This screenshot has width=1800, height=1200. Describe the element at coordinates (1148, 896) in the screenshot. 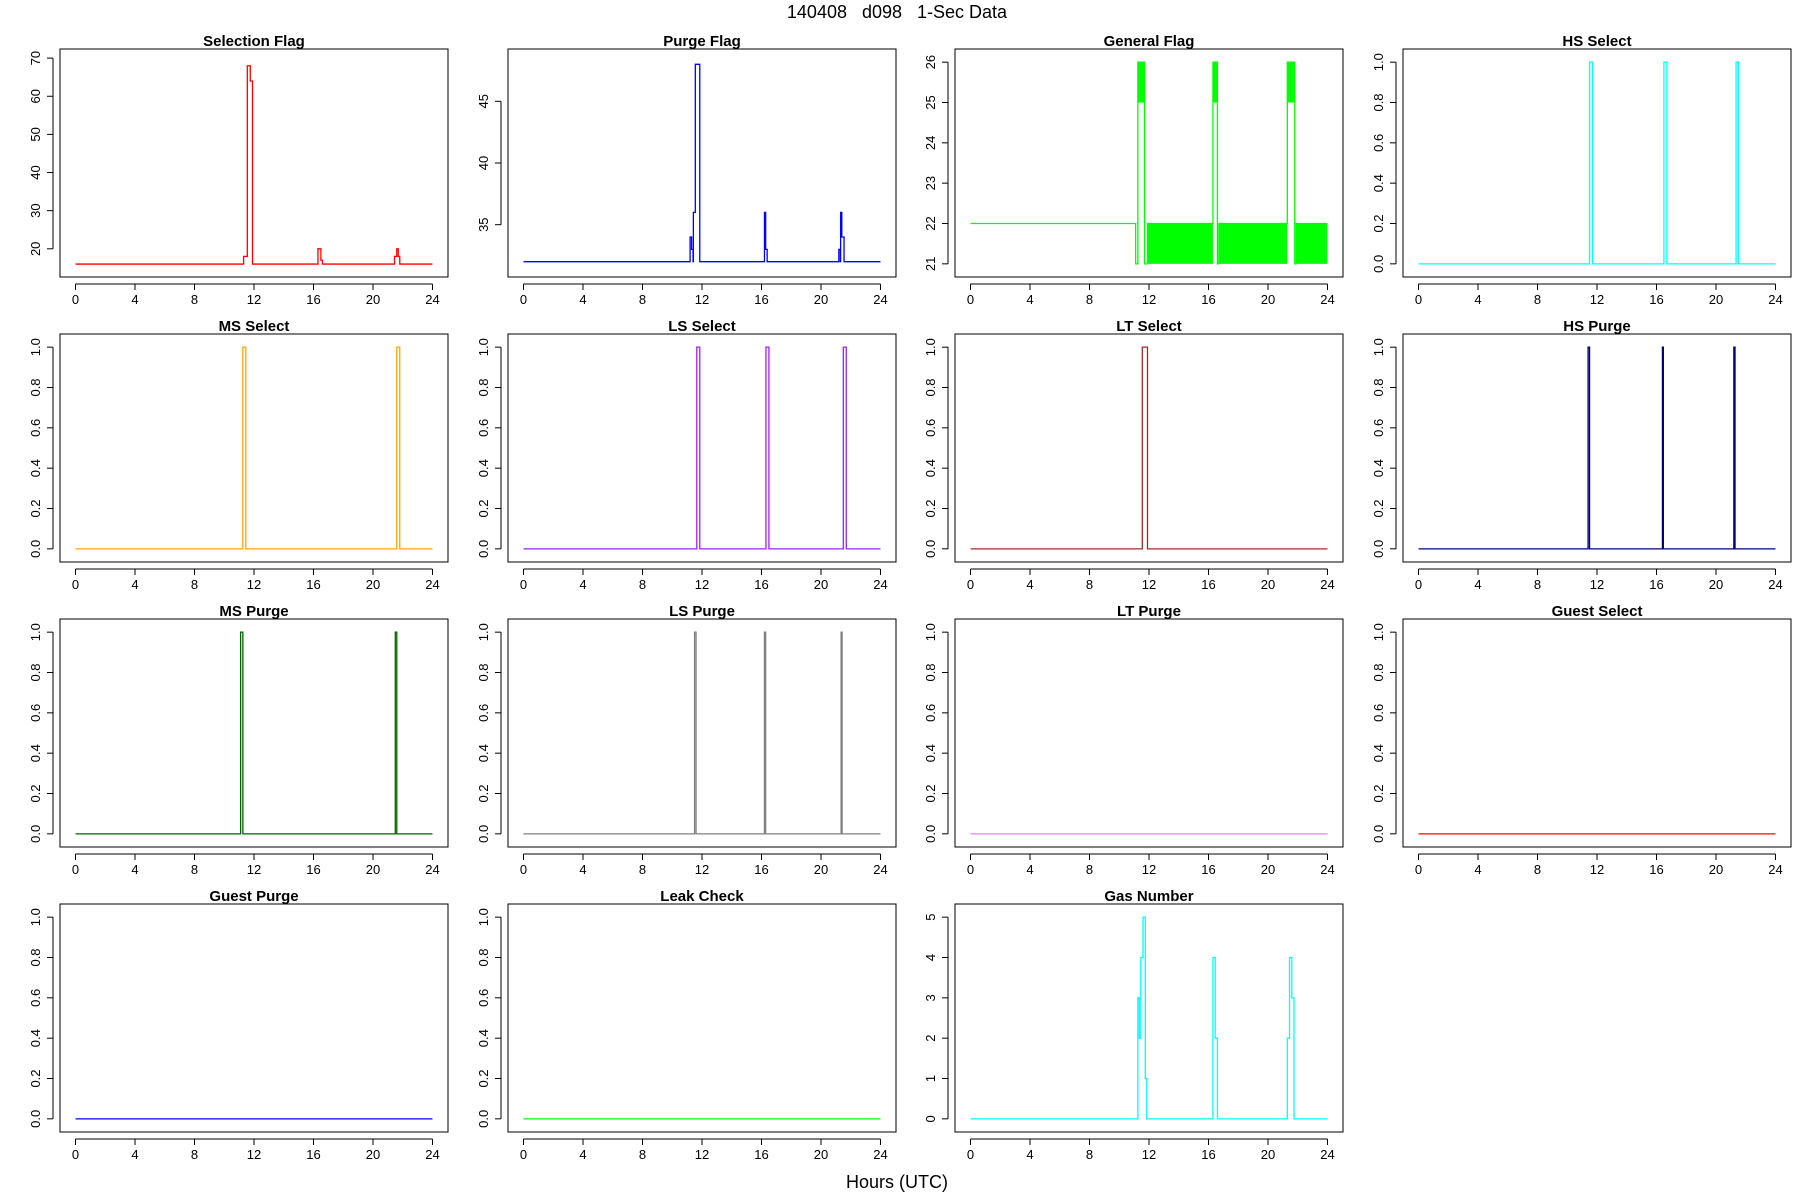

I see `panel-title: Gas Number` at that location.